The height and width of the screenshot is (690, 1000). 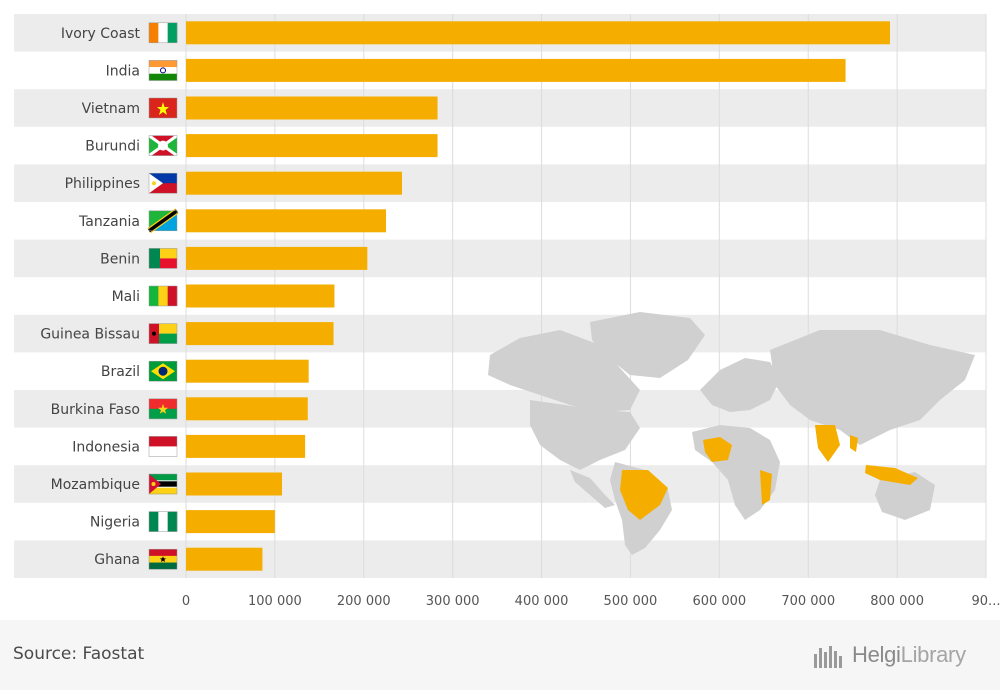 What do you see at coordinates (79, 654) in the screenshot?
I see `source-note: Source: Faostat` at bounding box center [79, 654].